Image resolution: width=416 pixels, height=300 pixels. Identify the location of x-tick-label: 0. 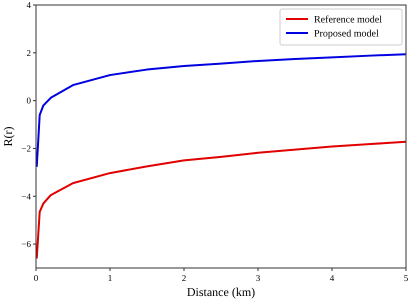
(36, 278).